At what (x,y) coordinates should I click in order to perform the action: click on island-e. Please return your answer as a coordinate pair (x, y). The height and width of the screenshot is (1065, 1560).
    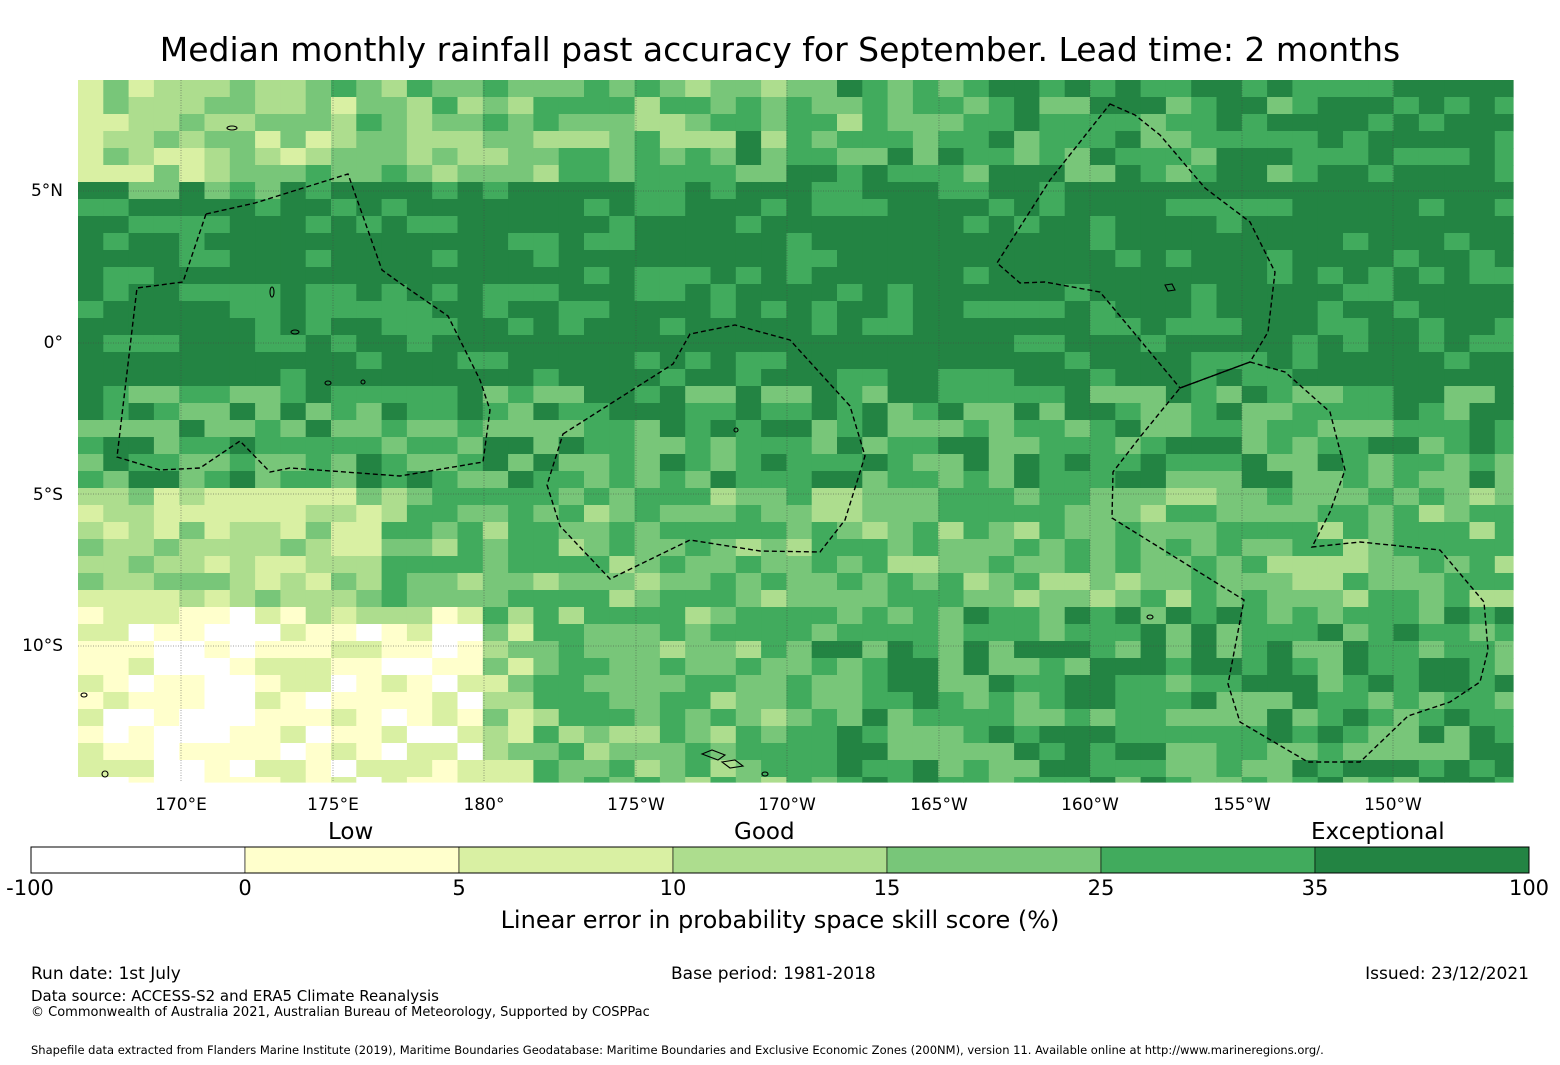
    Looking at the image, I should click on (295, 332).